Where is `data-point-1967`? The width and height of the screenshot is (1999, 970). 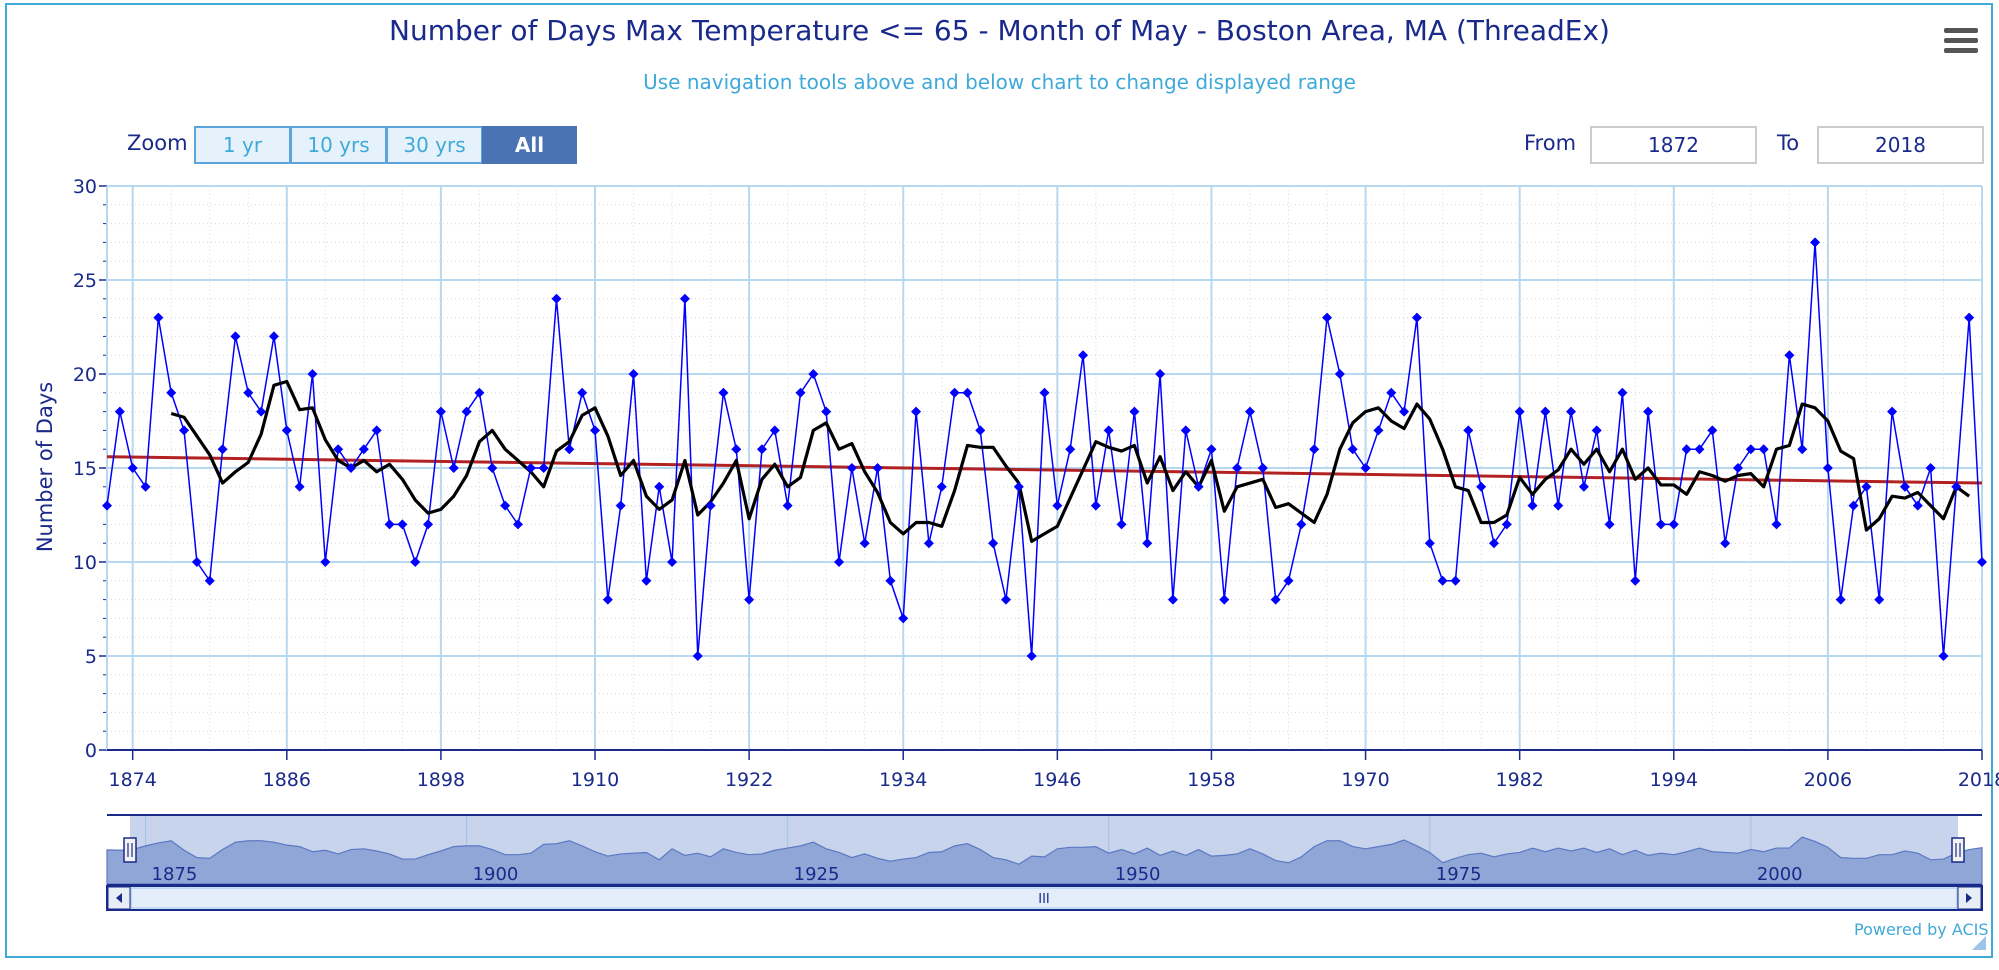 data-point-1967 is located at coordinates (1327, 317).